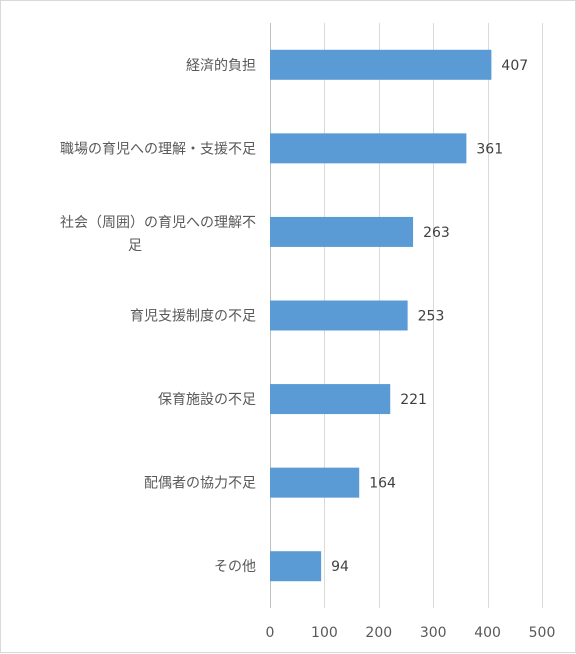 The image size is (576, 654). What do you see at coordinates (542, 633) in the screenshot?
I see `x-tick-label: 500` at bounding box center [542, 633].